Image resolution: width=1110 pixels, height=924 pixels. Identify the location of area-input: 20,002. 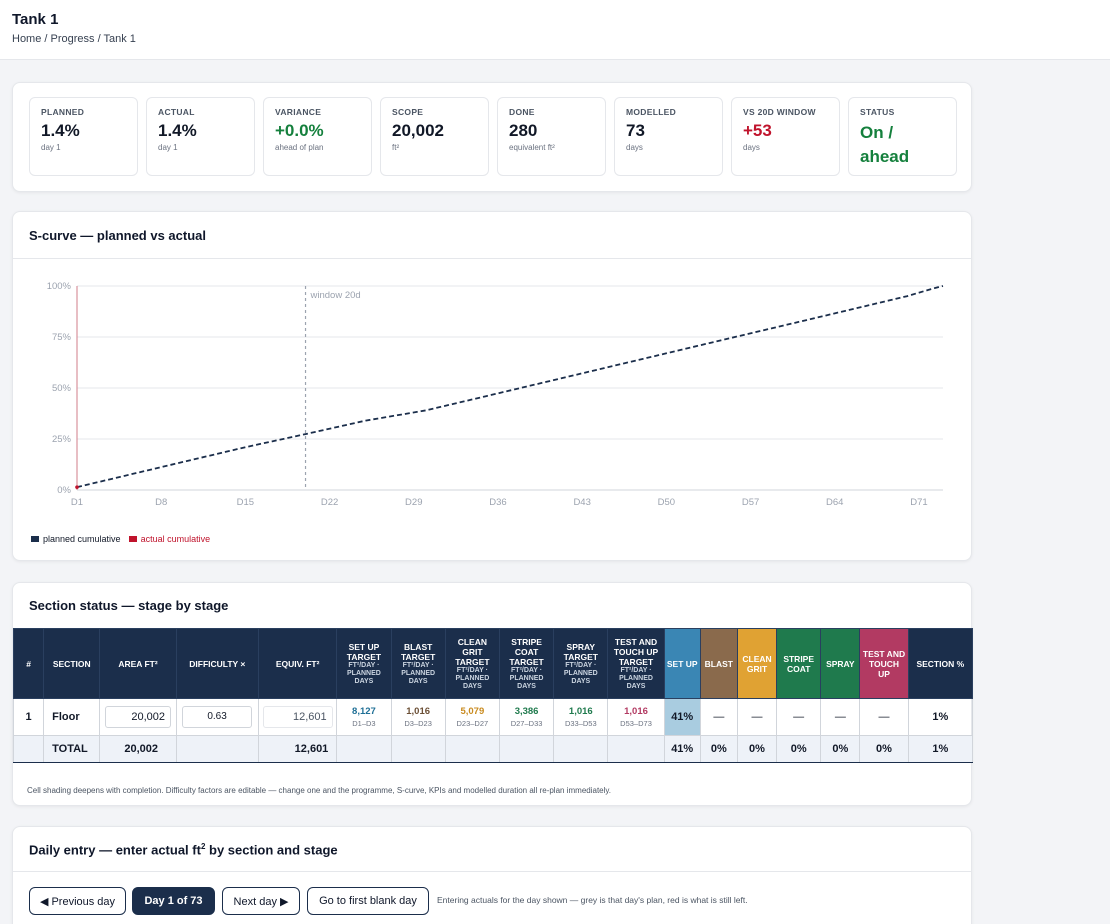
(138, 717).